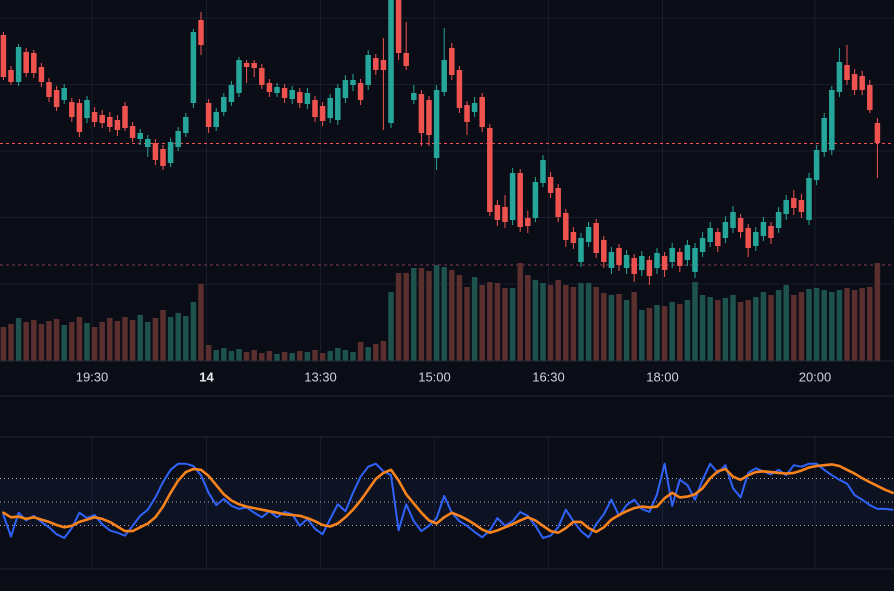 Image resolution: width=894 pixels, height=591 pixels. Describe the element at coordinates (454, 377) in the screenshot. I see `time-axis: 19:30 14 13:30 15:00 16:30 18:00 20:00` at that location.